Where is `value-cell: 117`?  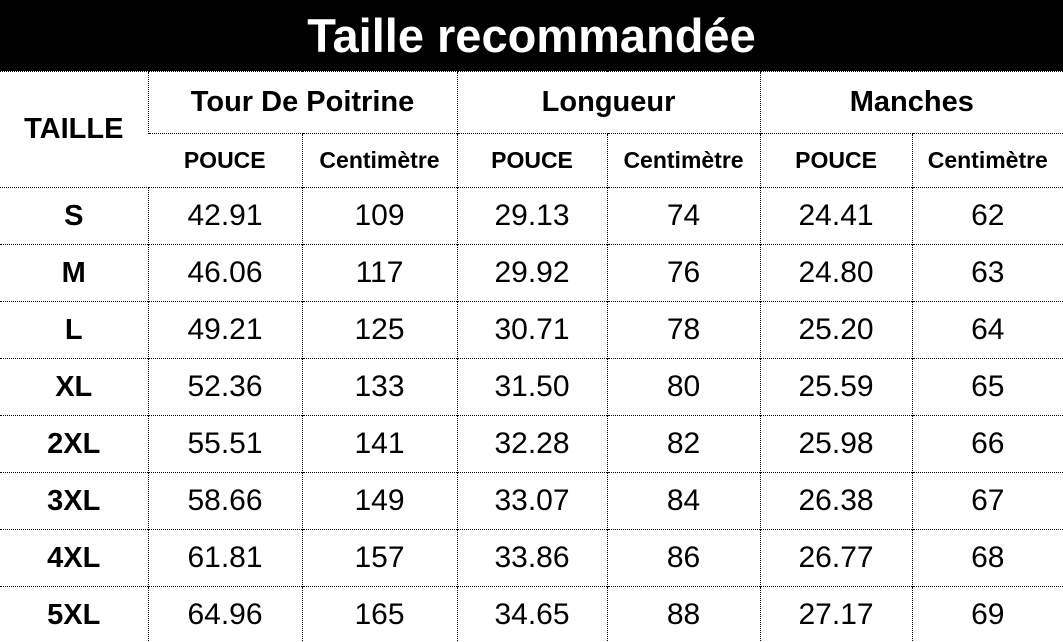
value-cell: 117 is located at coordinates (379, 273).